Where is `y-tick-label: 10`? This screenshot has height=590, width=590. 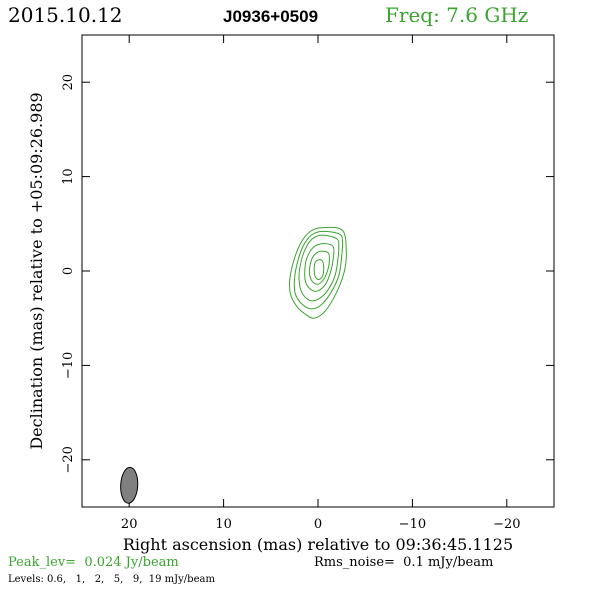
y-tick-label: 10 is located at coordinates (68, 176).